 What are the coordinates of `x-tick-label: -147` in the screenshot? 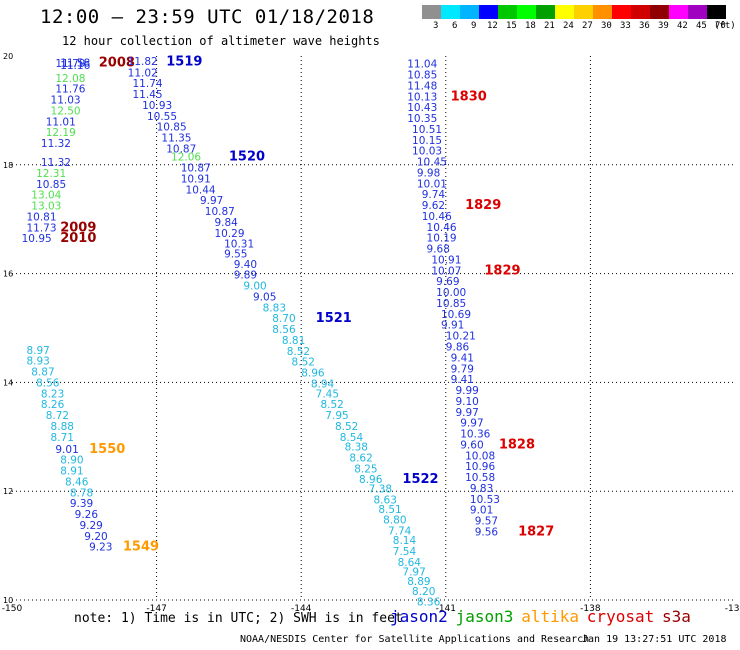 It's located at (156, 609).